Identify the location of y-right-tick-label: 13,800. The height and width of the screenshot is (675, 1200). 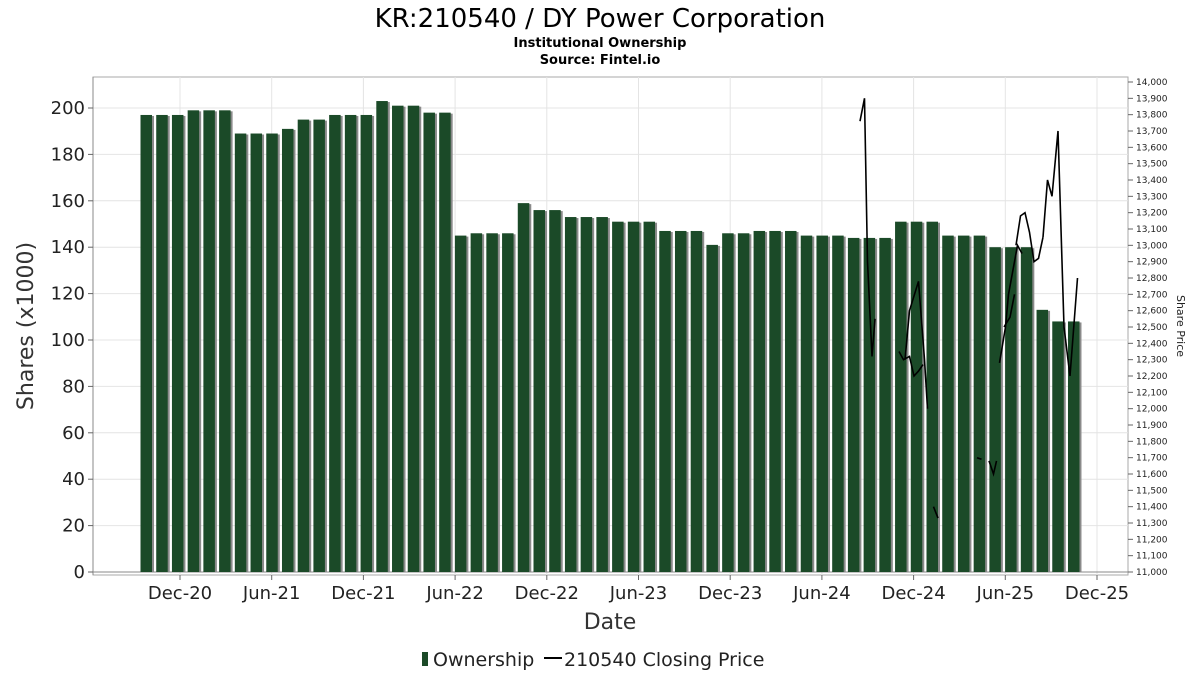
(1152, 116).